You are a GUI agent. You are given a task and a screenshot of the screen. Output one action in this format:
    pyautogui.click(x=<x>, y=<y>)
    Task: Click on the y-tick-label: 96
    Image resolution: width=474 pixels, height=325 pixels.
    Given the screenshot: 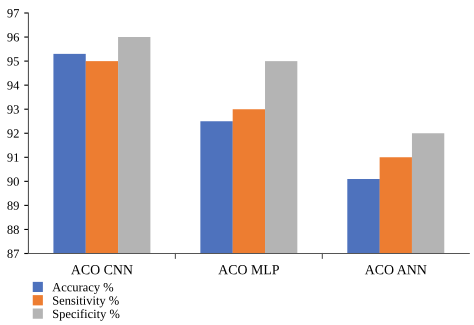 What is the action you would take?
    pyautogui.click(x=13, y=37)
    